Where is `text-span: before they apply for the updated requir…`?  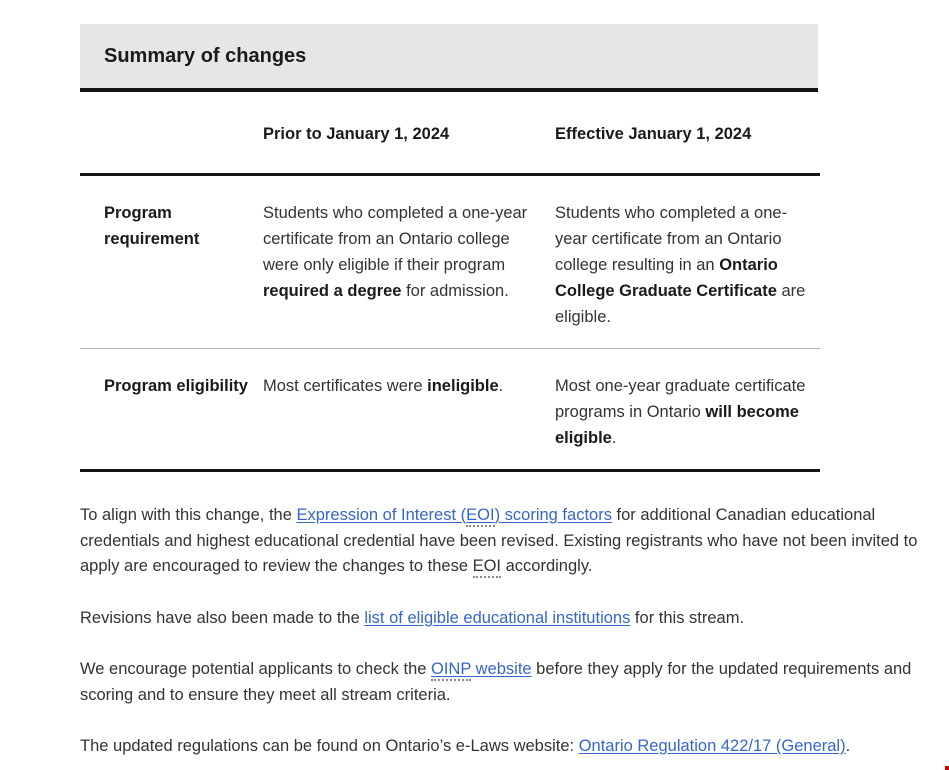
text-span: before they apply for the updated requir… is located at coordinates (496, 682).